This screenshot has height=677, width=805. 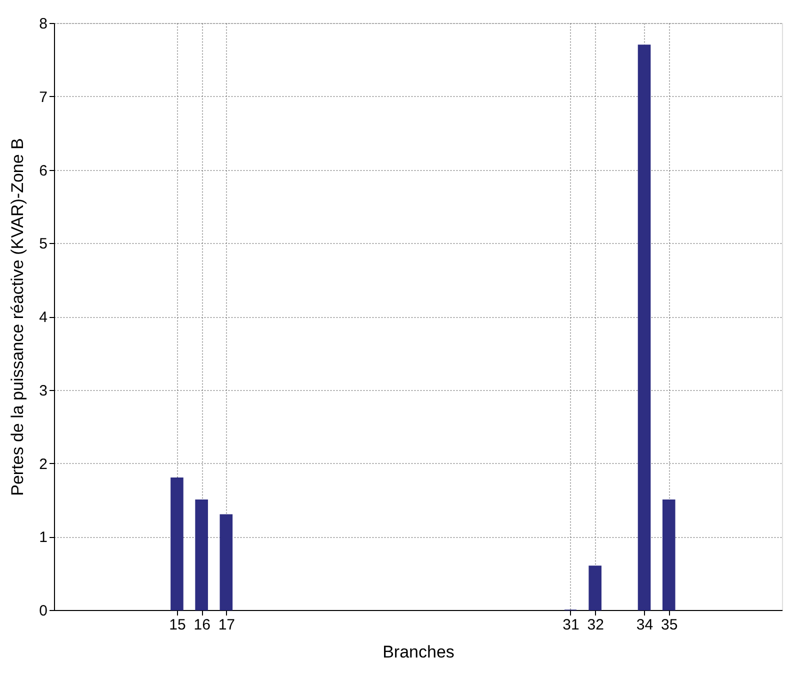 What do you see at coordinates (43, 464) in the screenshot?
I see `y-tick-label: 2` at bounding box center [43, 464].